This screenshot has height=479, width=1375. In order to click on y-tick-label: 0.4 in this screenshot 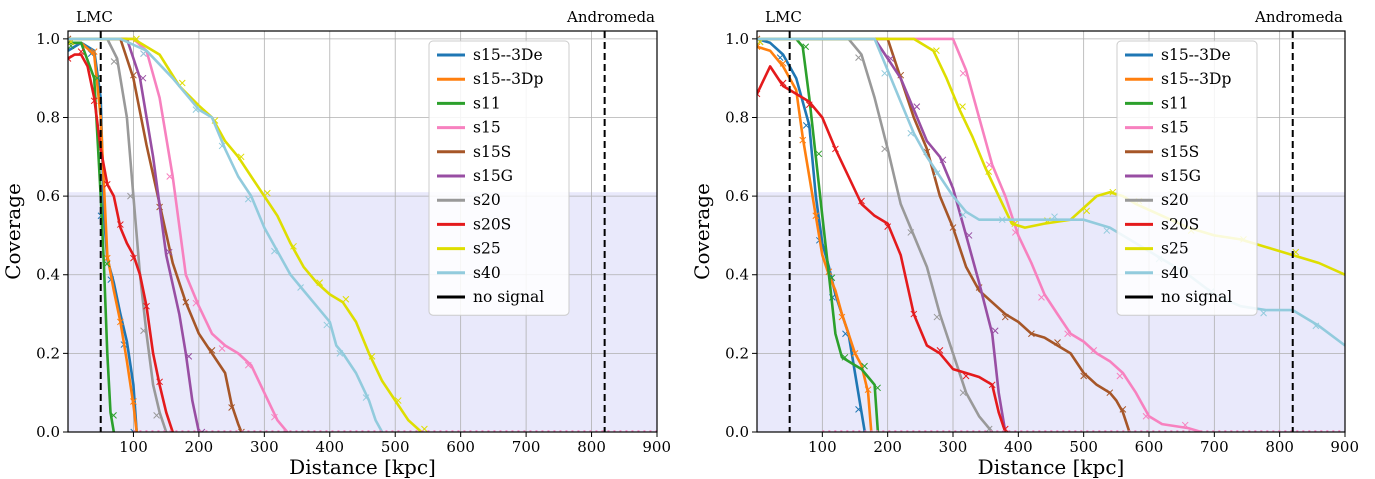, I will do `click(737, 275)`.